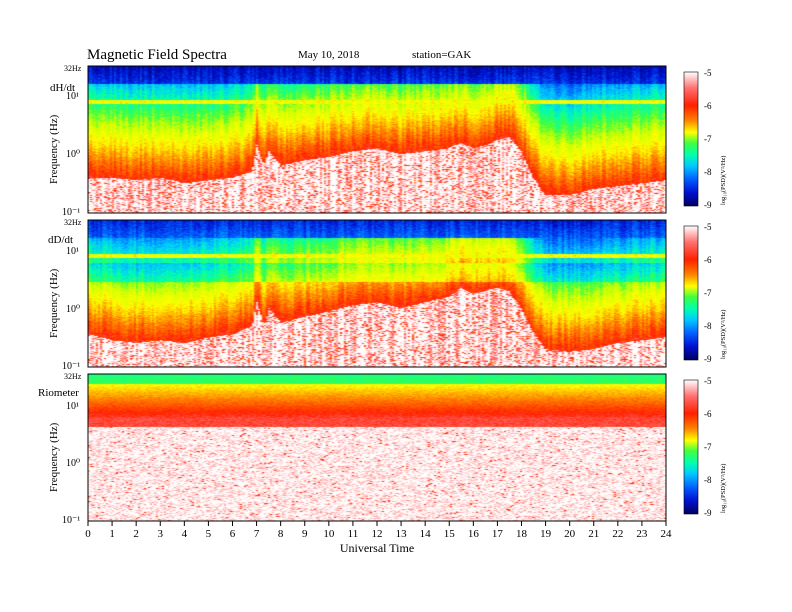 This screenshot has height=612, width=792. What do you see at coordinates (136, 534) in the screenshot?
I see `x-tick-label: 2` at bounding box center [136, 534].